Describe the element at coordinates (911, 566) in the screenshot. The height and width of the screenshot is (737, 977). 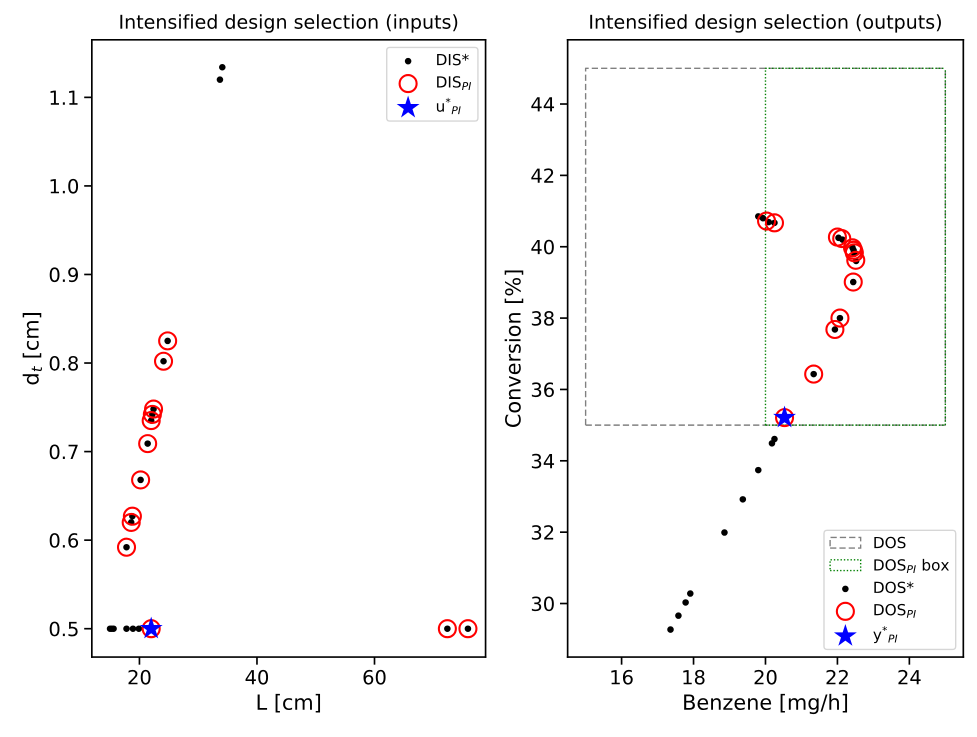
I see `legend-label: DOS$_{PI}$ box` at that location.